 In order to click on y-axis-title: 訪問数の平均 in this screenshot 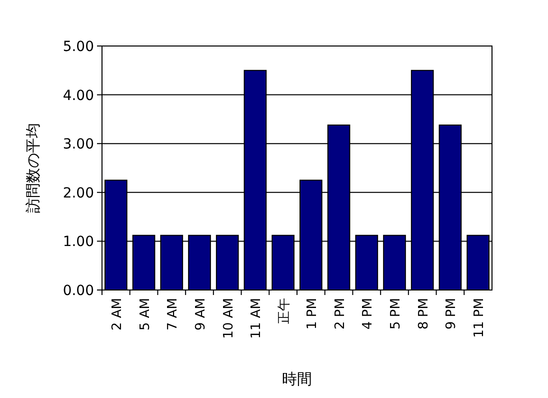, I will do `click(33, 168)`.